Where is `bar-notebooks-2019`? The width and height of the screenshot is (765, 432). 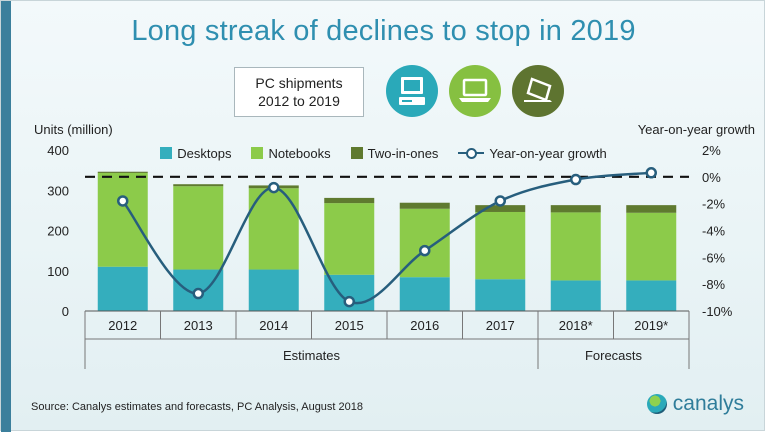
bar-notebooks-2019 is located at coordinates (651, 246).